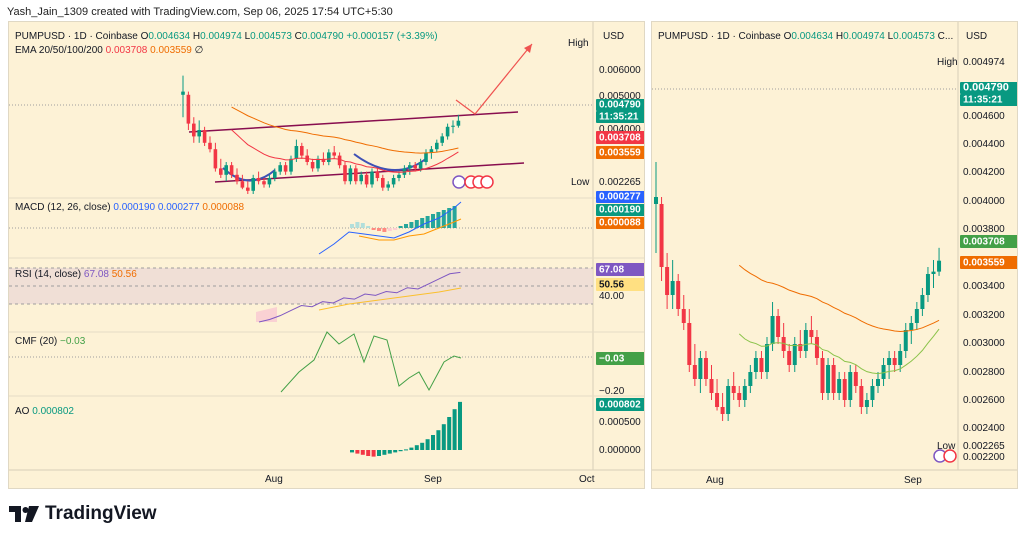  I want to click on left-ema200-badge-bg, so click(620, 152).